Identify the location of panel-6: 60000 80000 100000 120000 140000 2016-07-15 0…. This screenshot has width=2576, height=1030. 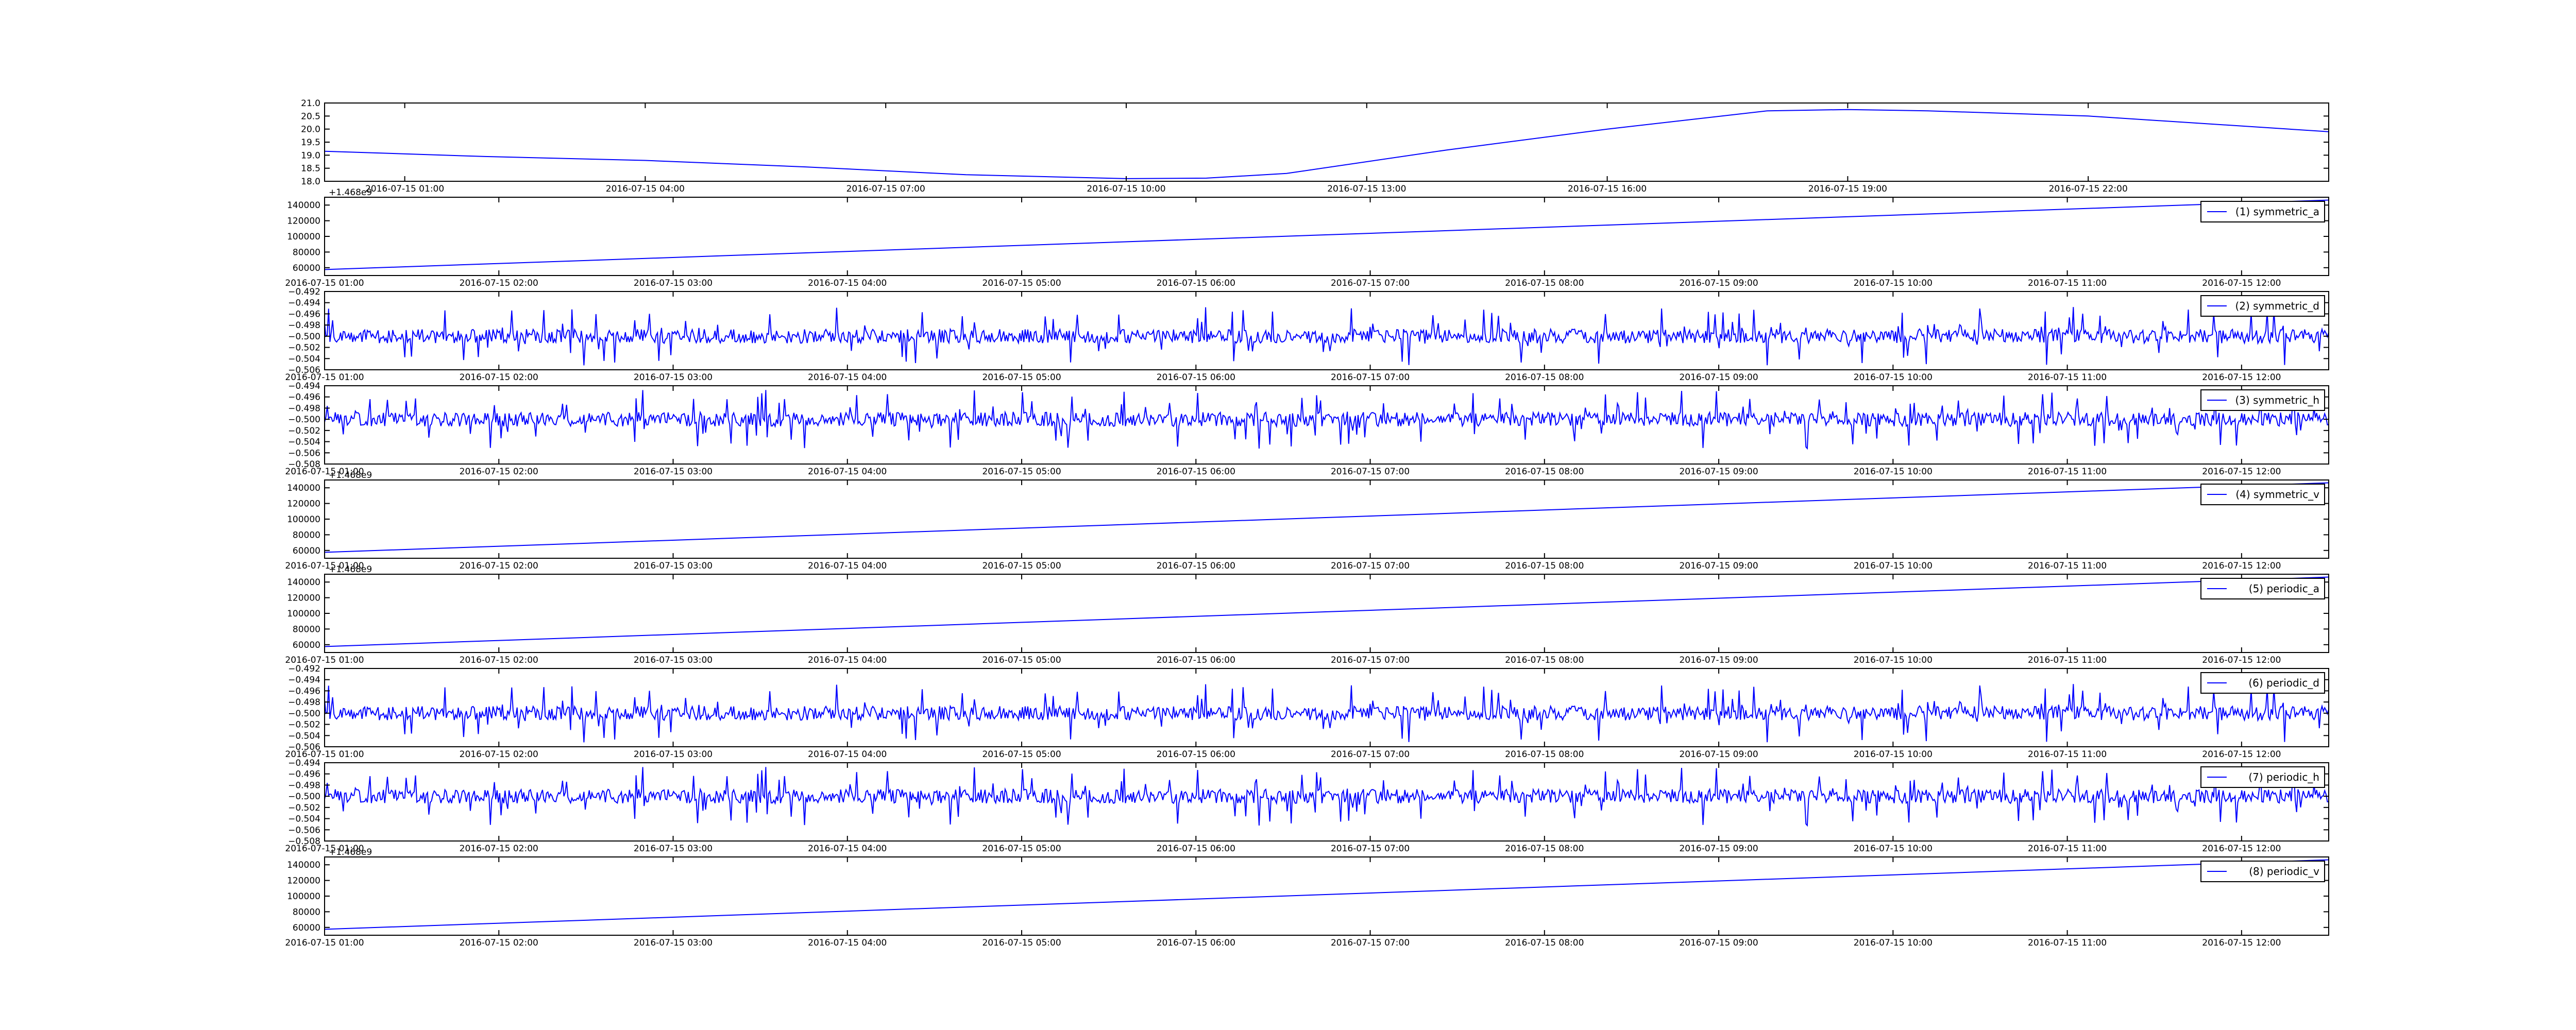
(1307, 614).